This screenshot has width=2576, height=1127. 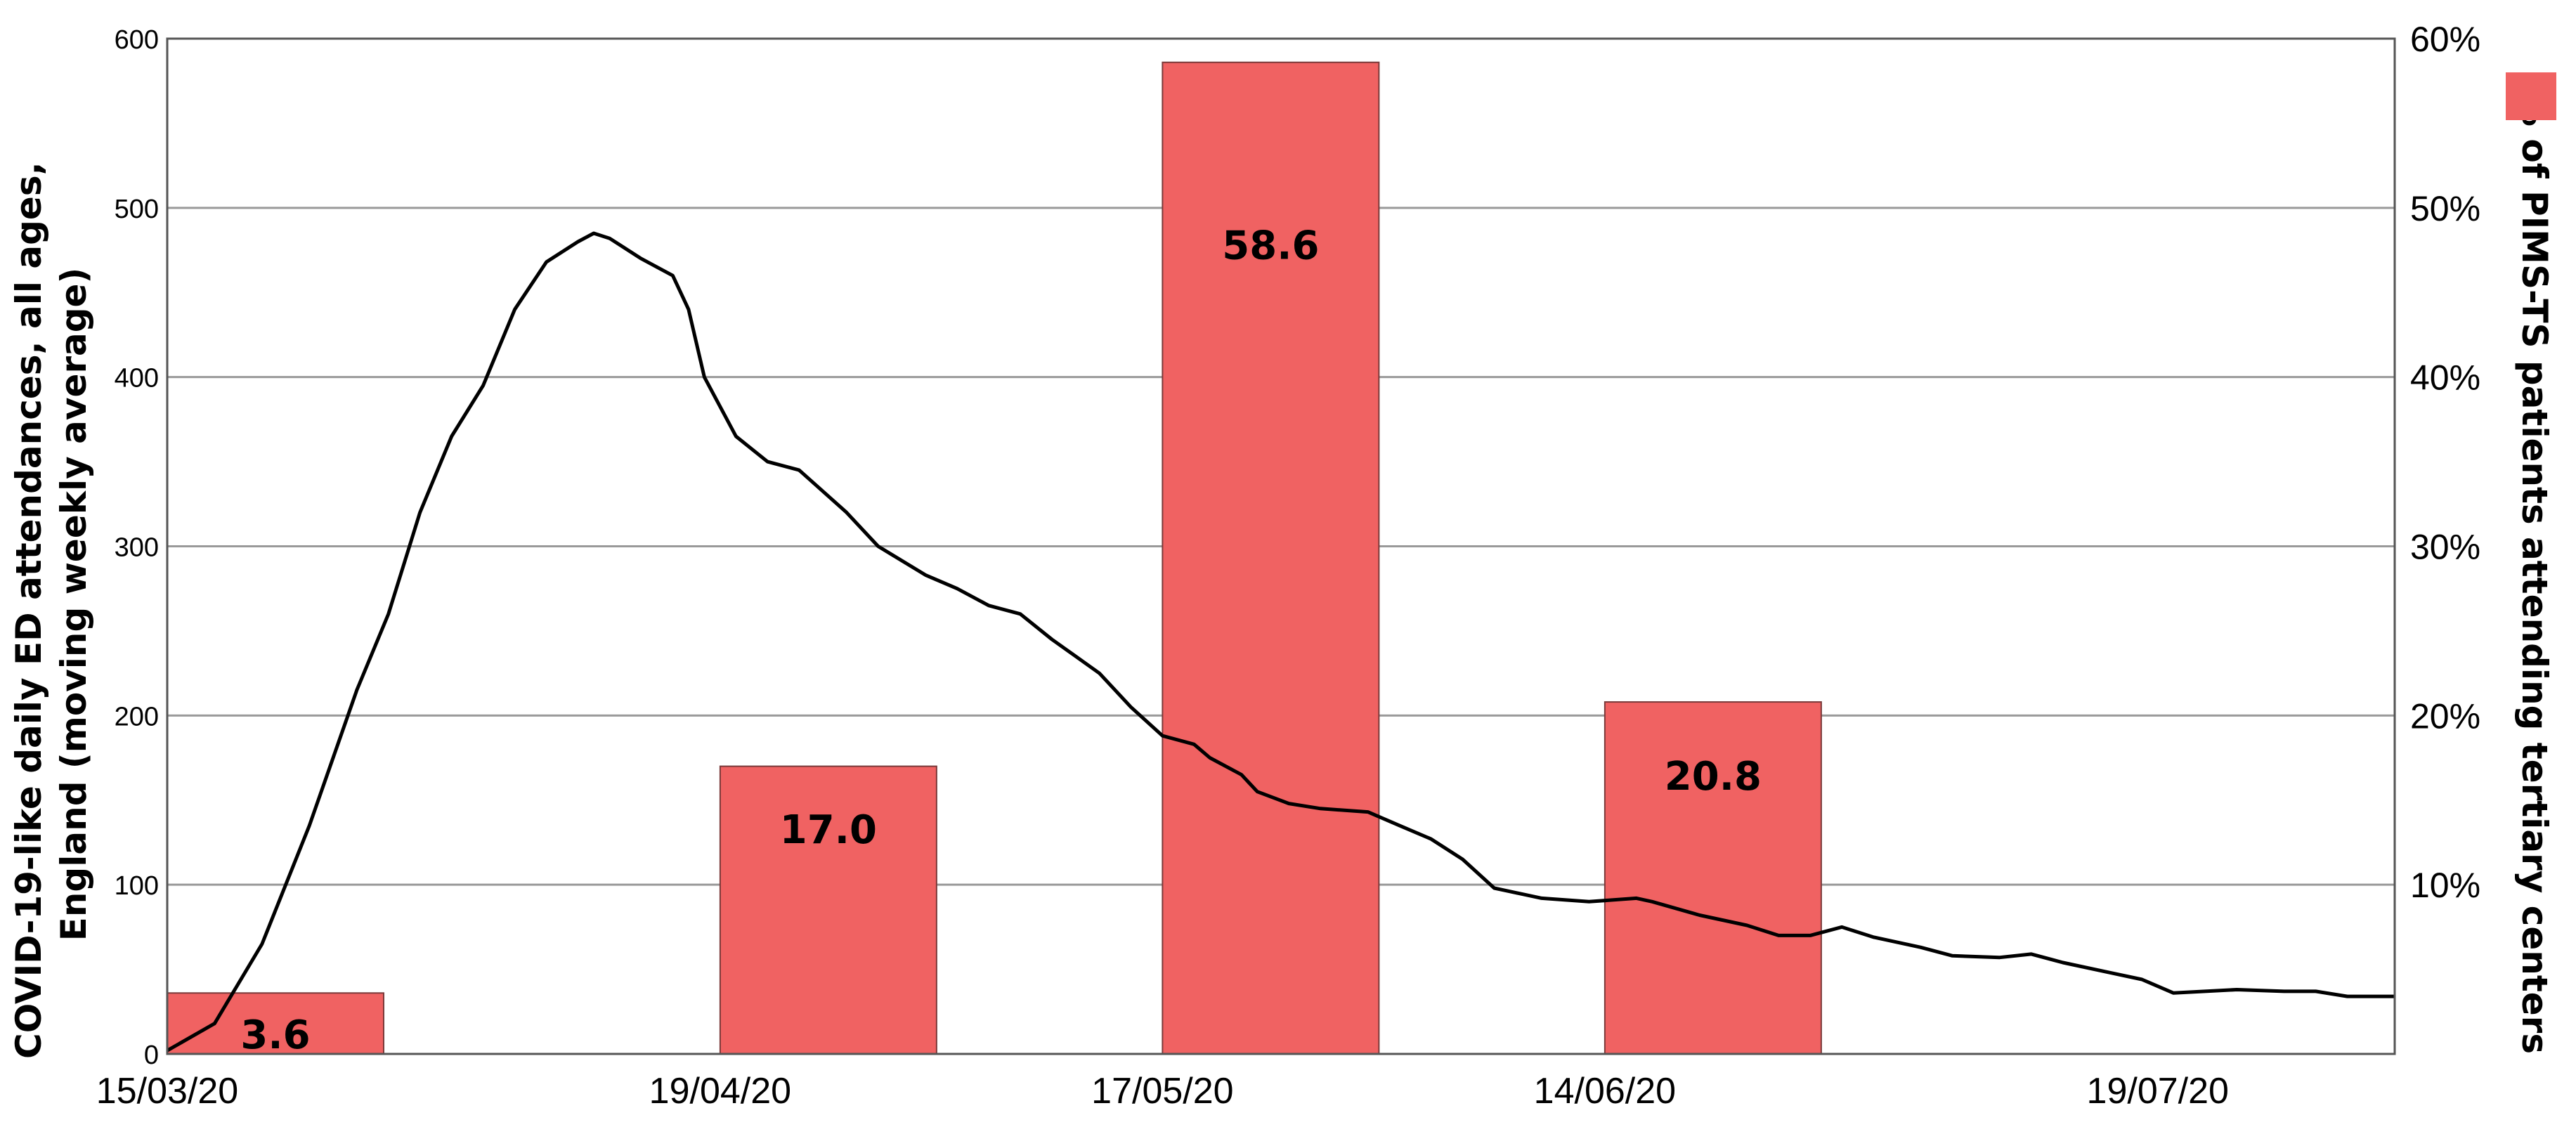 What do you see at coordinates (2445, 208) in the screenshot?
I see `y-right-tick-label: 50%` at bounding box center [2445, 208].